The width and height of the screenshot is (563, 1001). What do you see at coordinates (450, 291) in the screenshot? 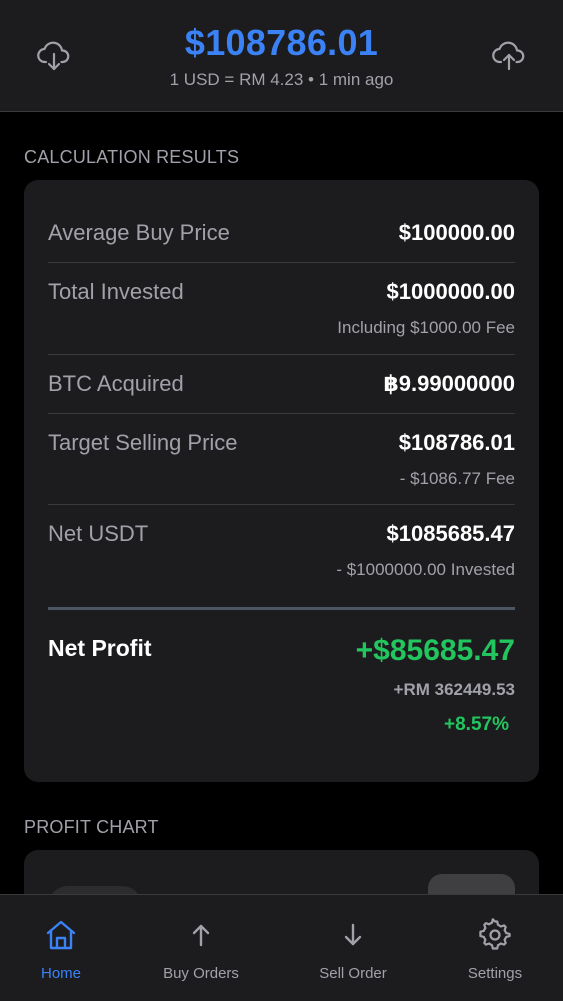
I see `result-value: $1000000.00` at bounding box center [450, 291].